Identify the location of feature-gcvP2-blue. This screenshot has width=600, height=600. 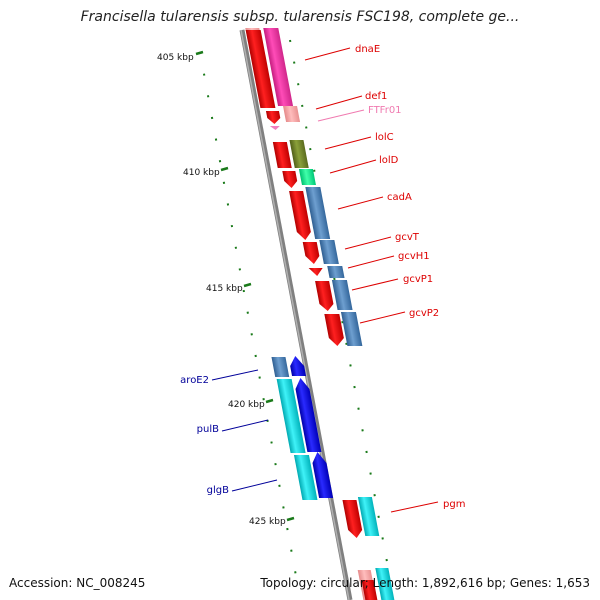
(351, 329).